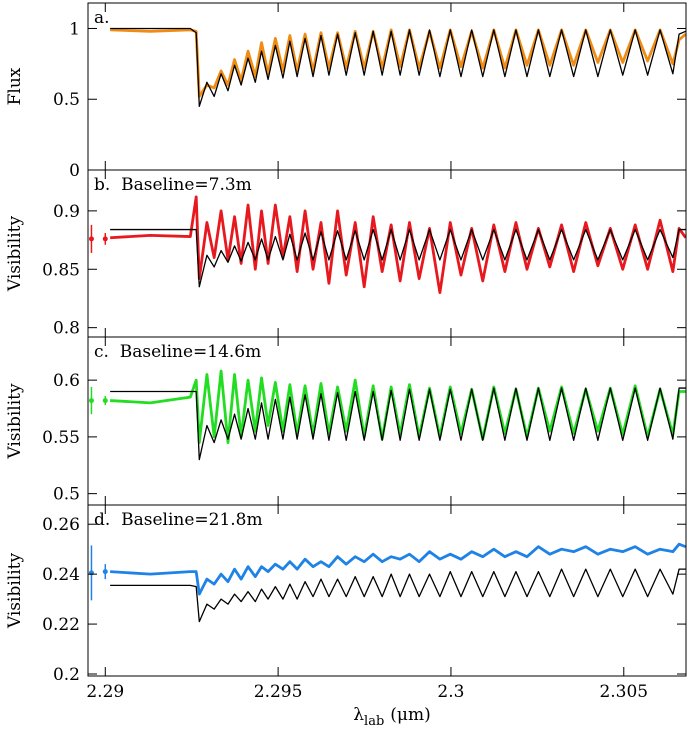 This screenshot has height=732, width=689. I want to click on x-label-symbol: λ, so click(358, 715).